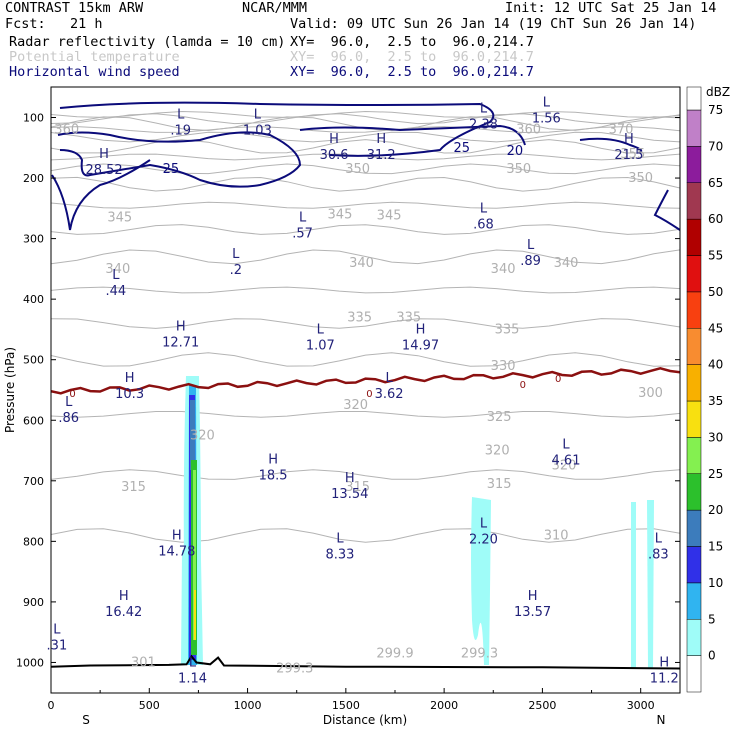 This screenshot has width=740, height=740. I want to click on colorbar-level-label: 60, so click(715, 219).